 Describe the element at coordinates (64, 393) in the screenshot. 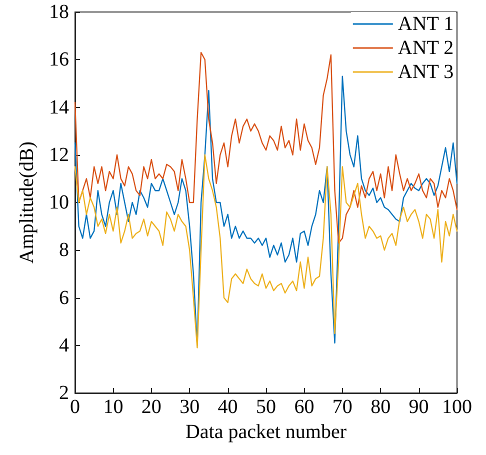

I see `y-tick-label: 2` at that location.